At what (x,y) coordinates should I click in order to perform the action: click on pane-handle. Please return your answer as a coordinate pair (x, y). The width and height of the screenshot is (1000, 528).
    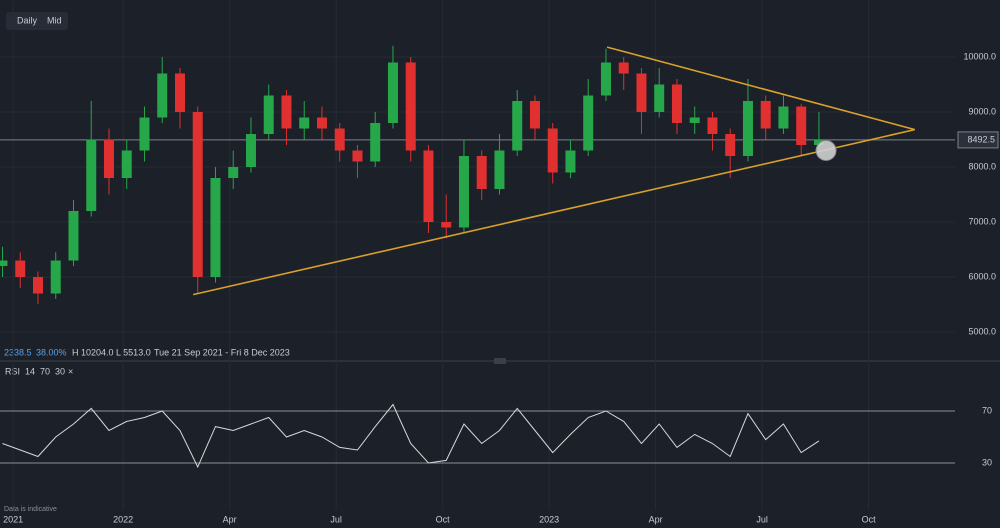
    Looking at the image, I should click on (500, 361).